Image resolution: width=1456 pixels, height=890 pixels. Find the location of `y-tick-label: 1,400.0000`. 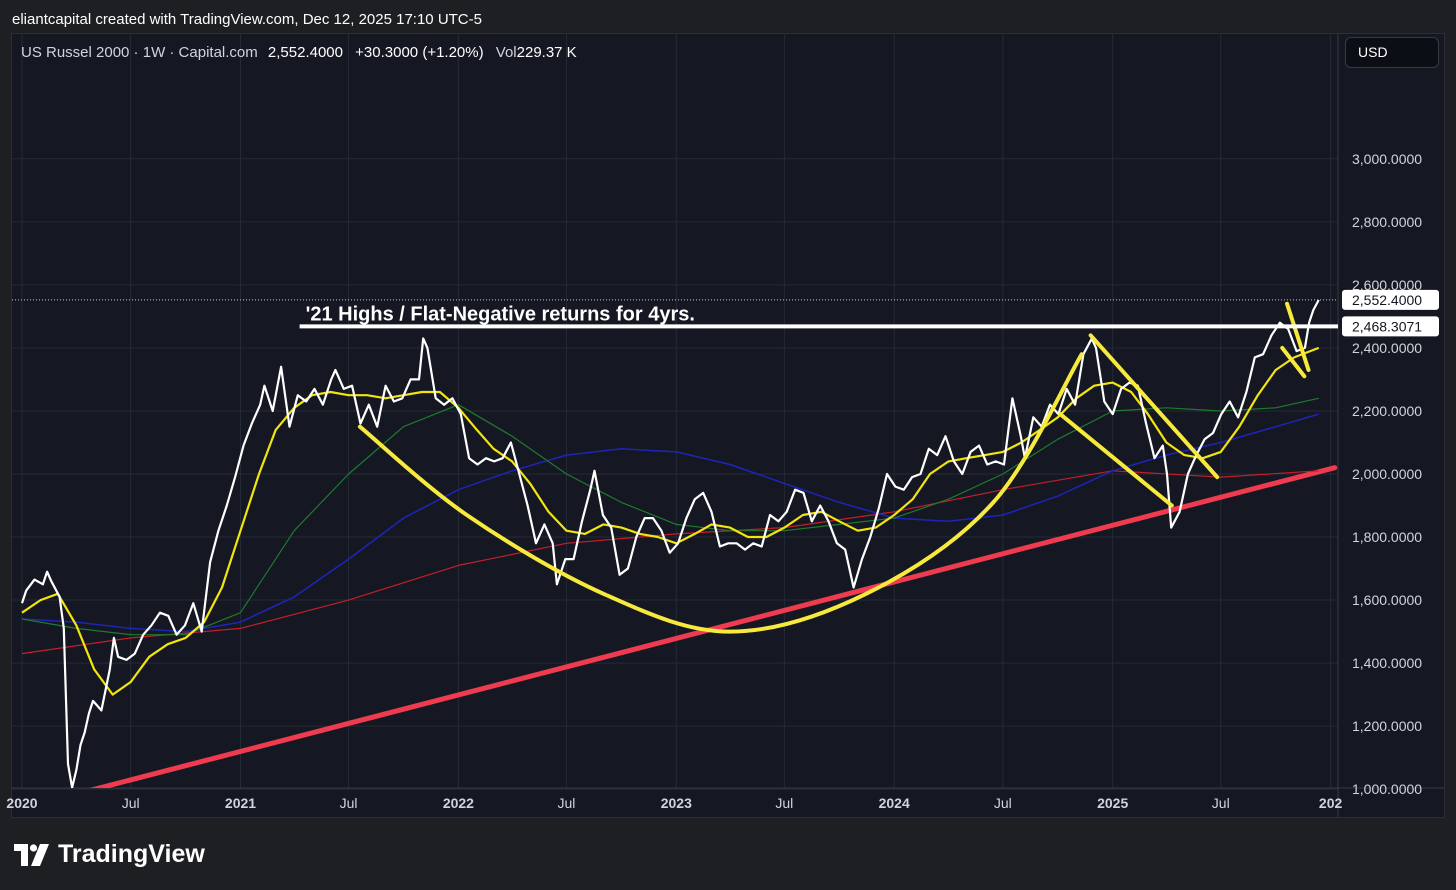

y-tick-label: 1,400.0000 is located at coordinates (1387, 663).